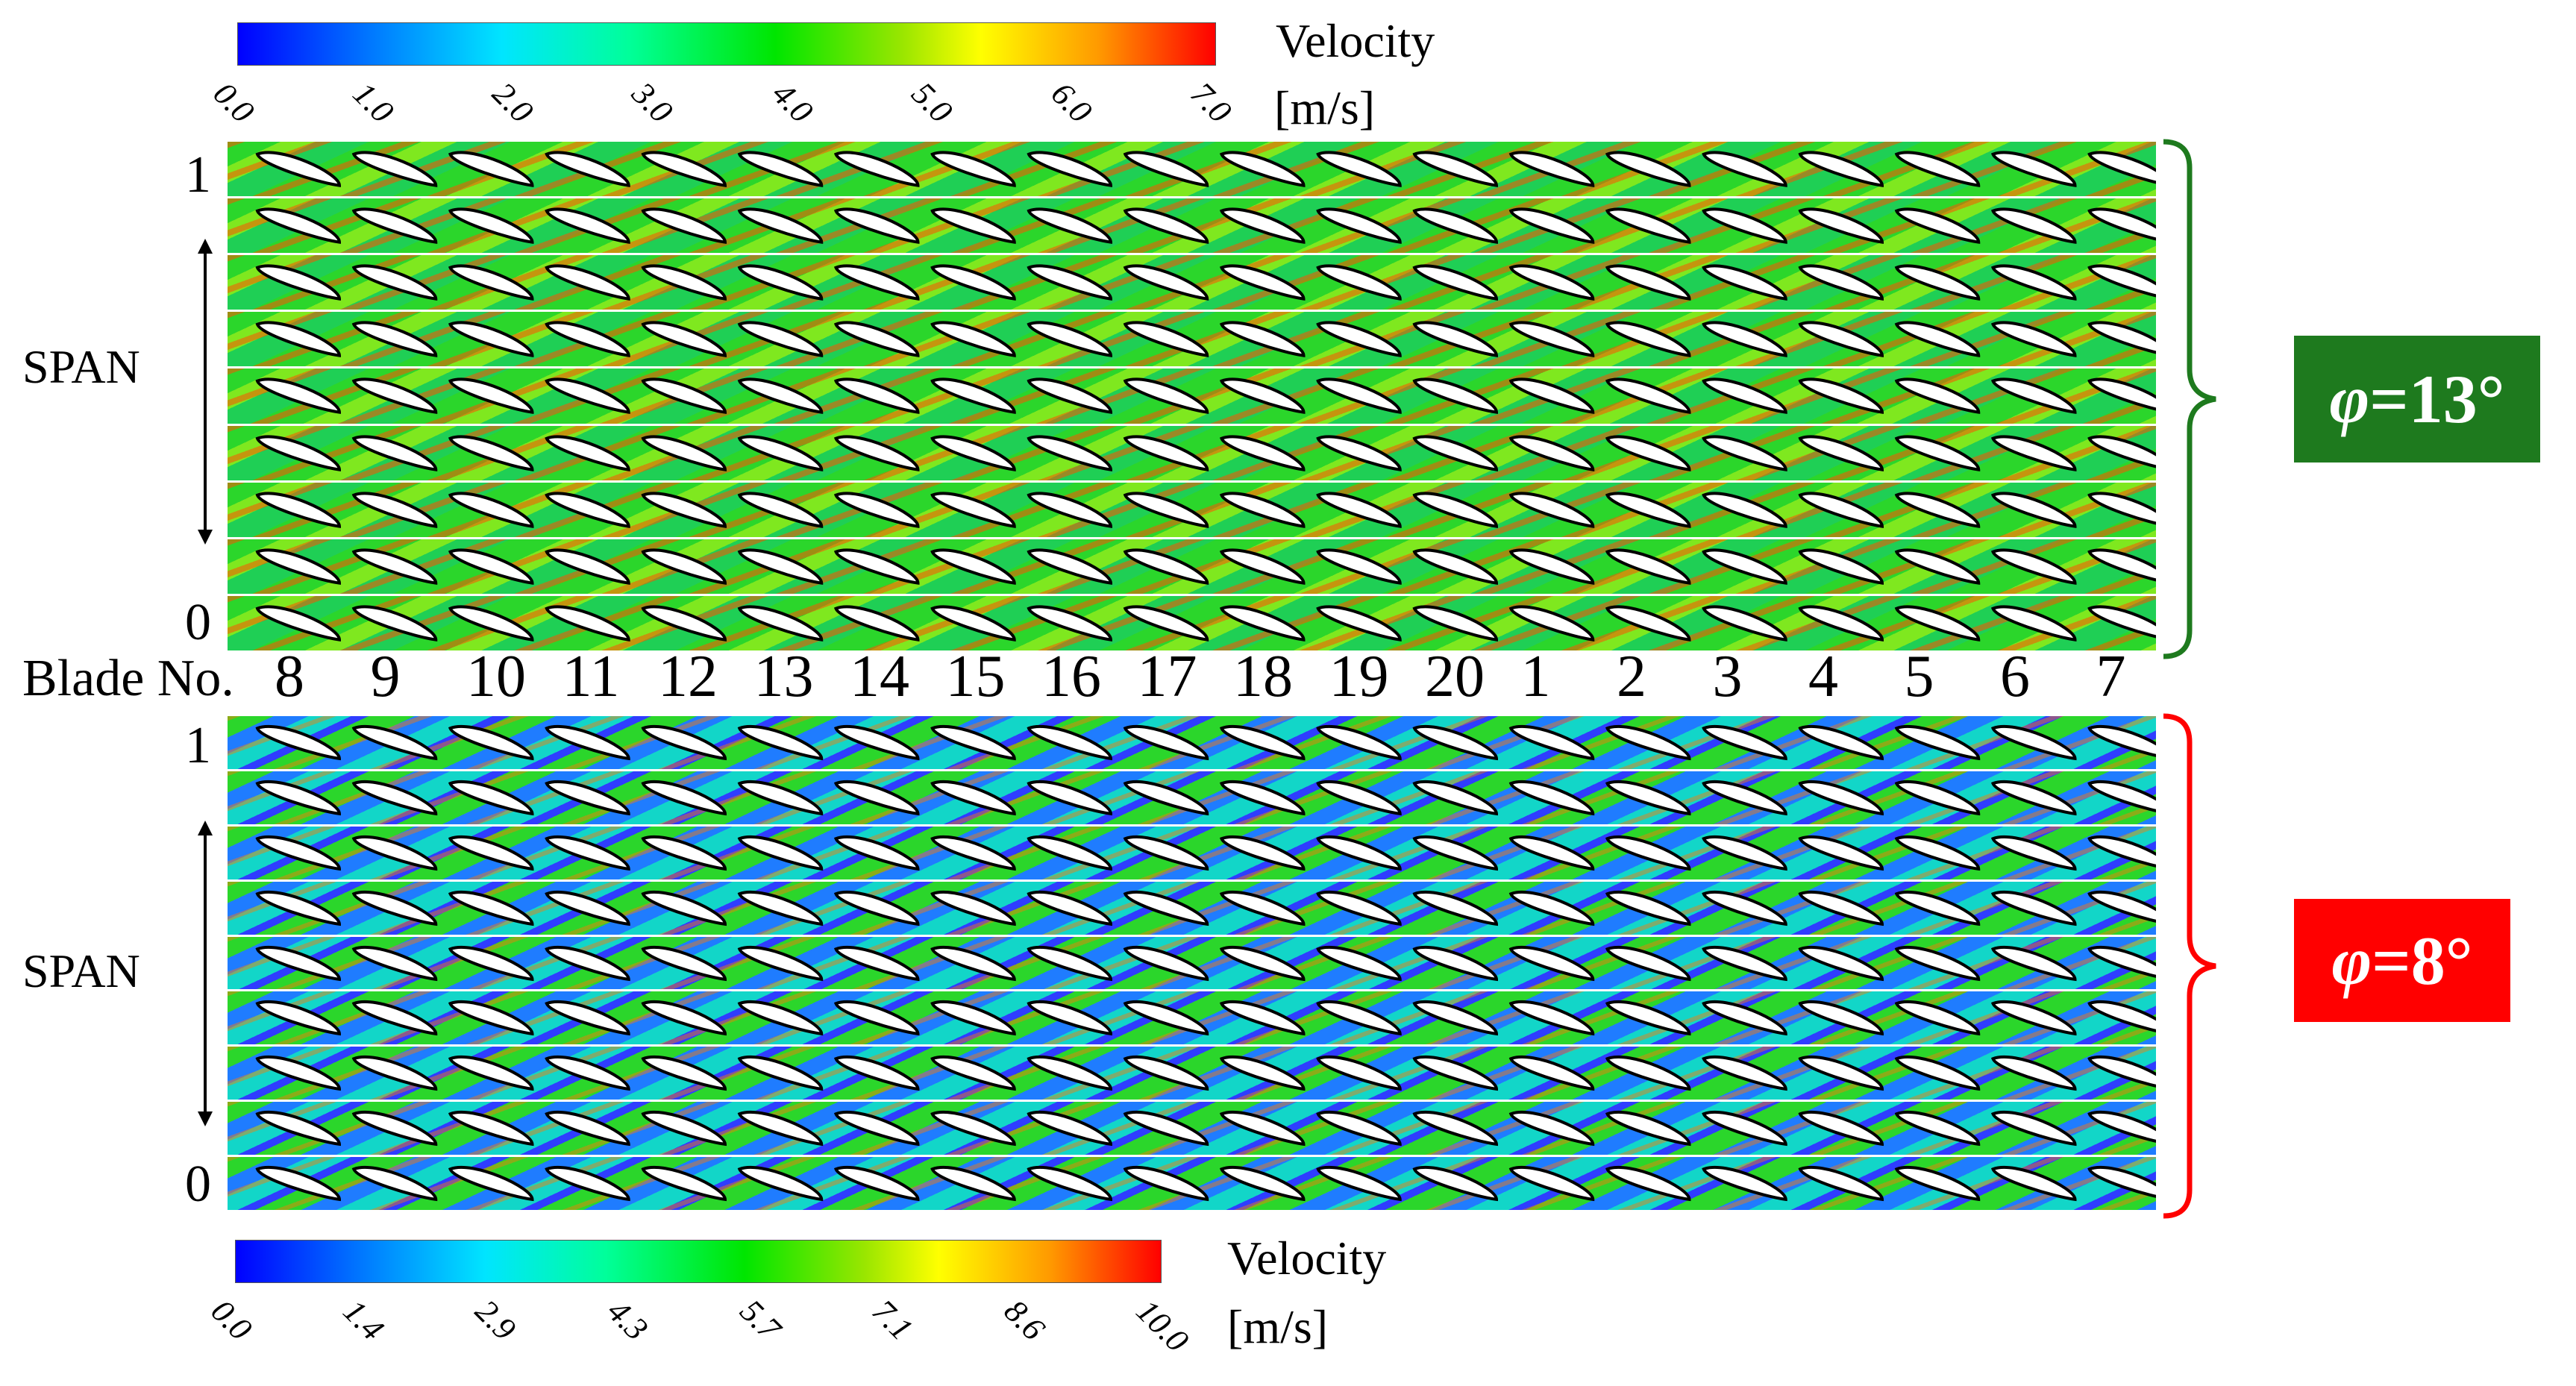  I want to click on colorbar_bottom-tick: 10.0, so click(1162, 1325).